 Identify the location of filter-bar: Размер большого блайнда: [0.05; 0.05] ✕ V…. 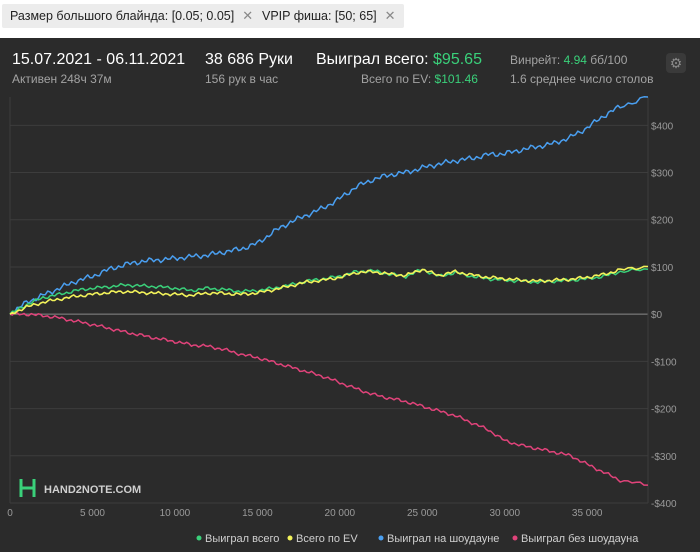
(350, 19).